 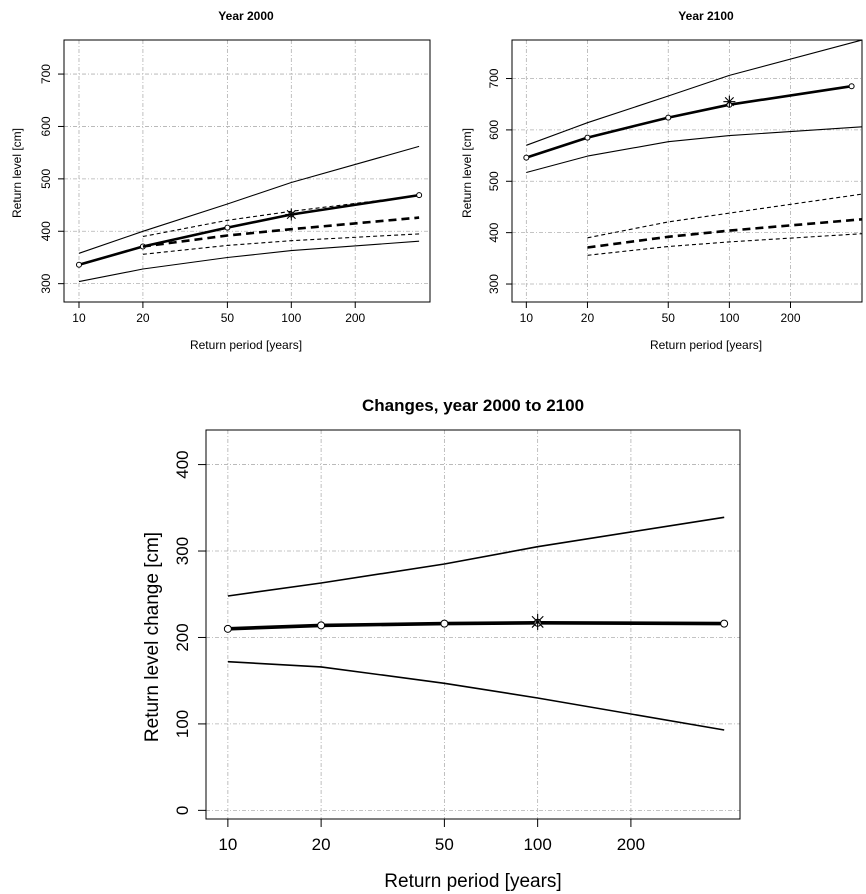 What do you see at coordinates (182, 637) in the screenshot?
I see `y-tick-label: 200` at bounding box center [182, 637].